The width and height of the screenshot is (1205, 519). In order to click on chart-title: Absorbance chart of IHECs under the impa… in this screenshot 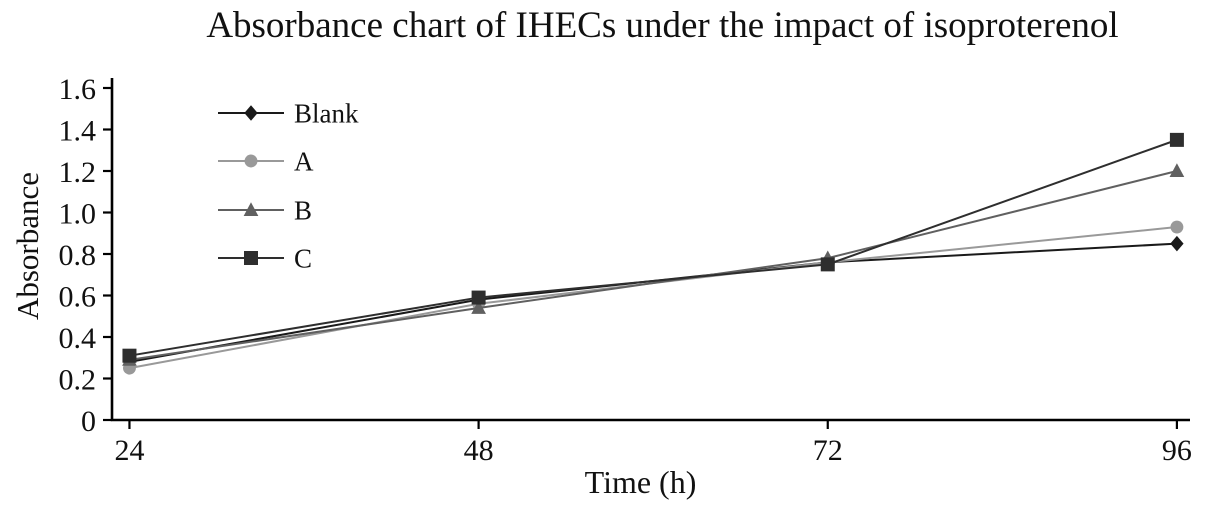, I will do `click(662, 25)`.